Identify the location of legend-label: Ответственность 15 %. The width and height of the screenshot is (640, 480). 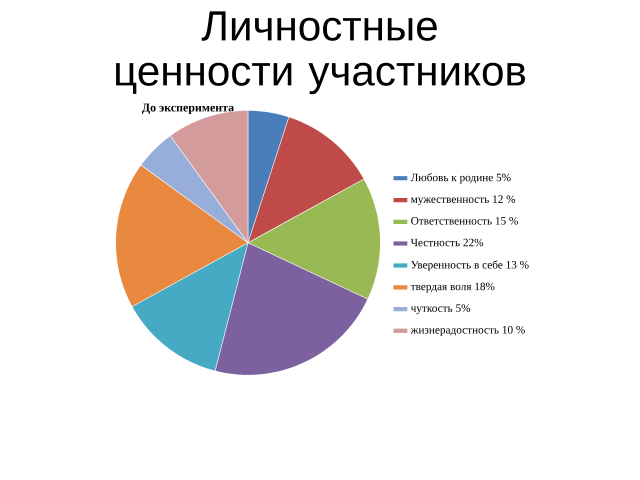
(464, 221).